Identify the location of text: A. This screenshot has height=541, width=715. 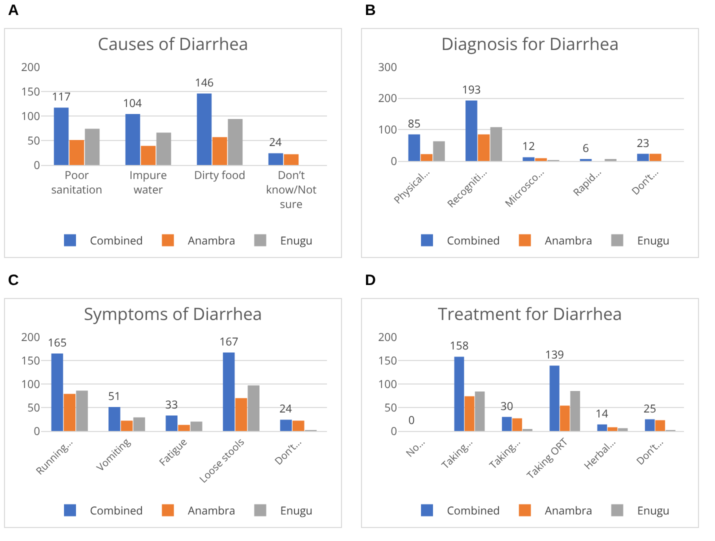
(13, 10).